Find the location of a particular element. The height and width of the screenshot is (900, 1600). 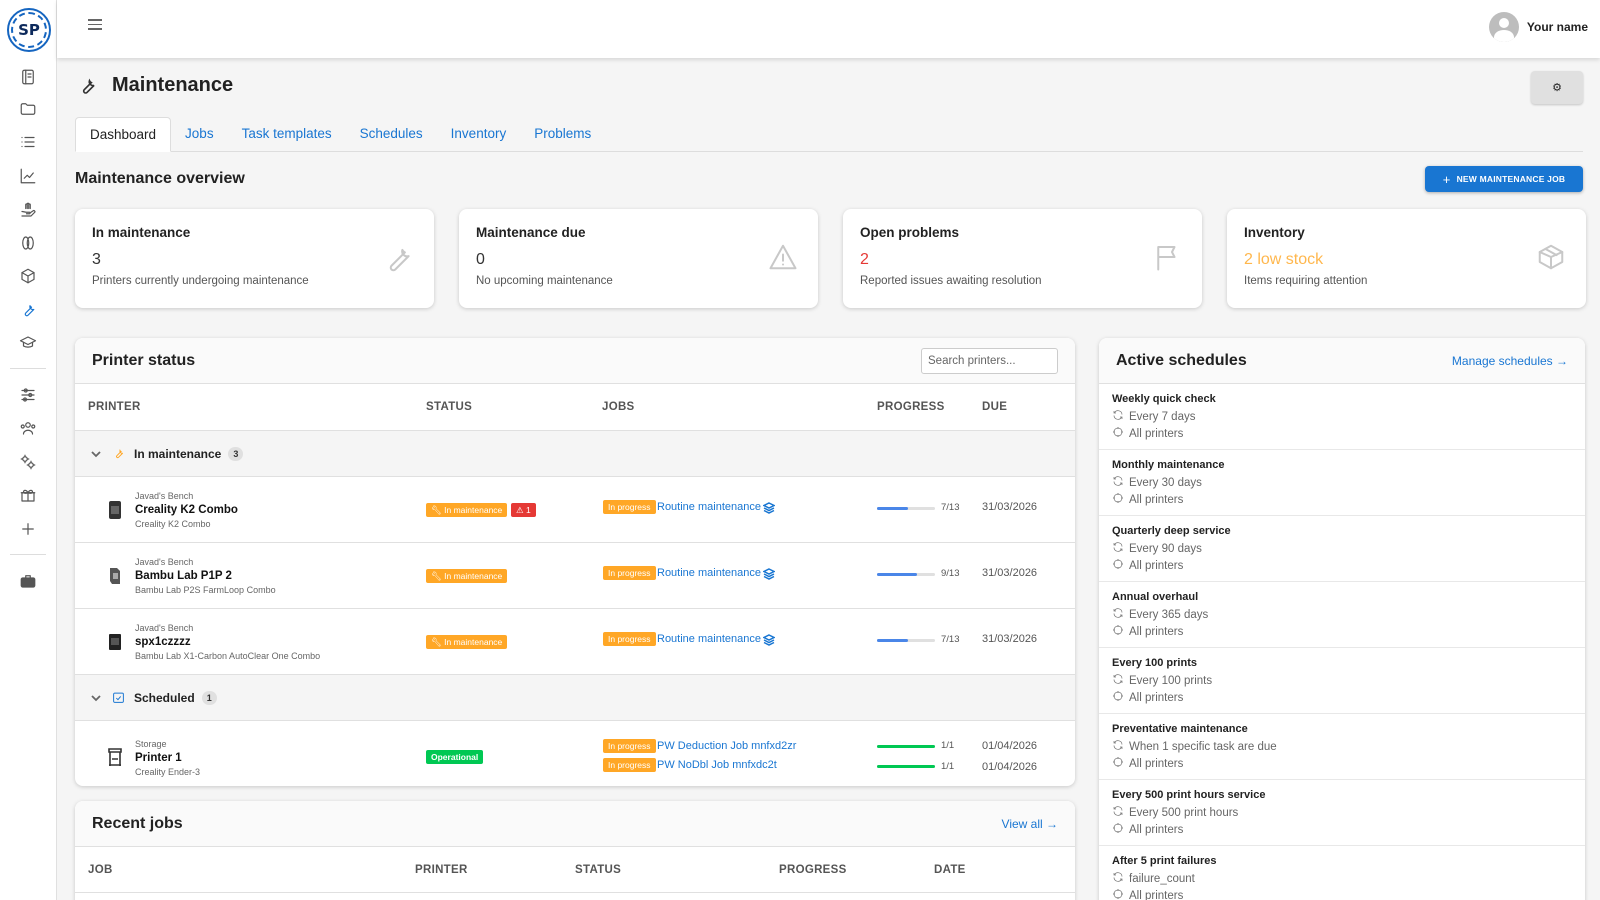

notebook-icon is located at coordinates (28, 77).